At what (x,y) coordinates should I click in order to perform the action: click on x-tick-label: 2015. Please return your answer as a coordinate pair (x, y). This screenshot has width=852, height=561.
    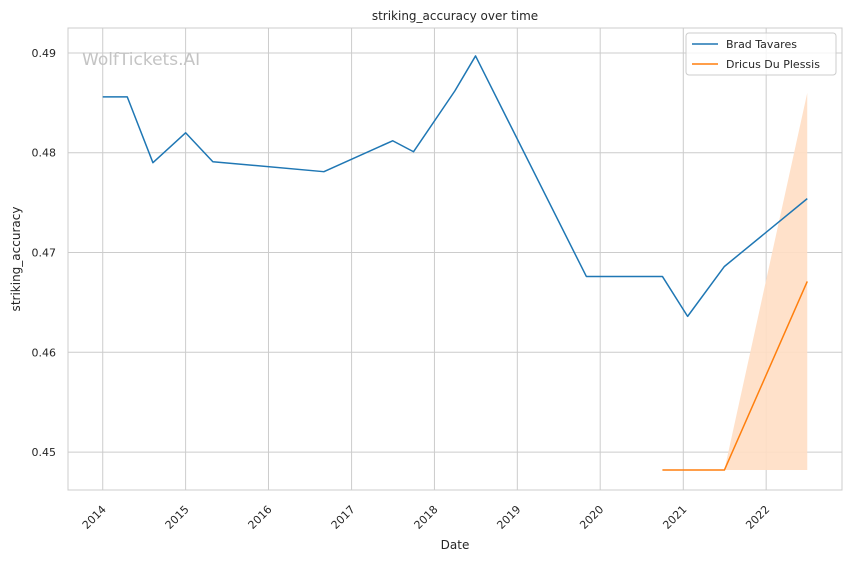
    Looking at the image, I should click on (177, 517).